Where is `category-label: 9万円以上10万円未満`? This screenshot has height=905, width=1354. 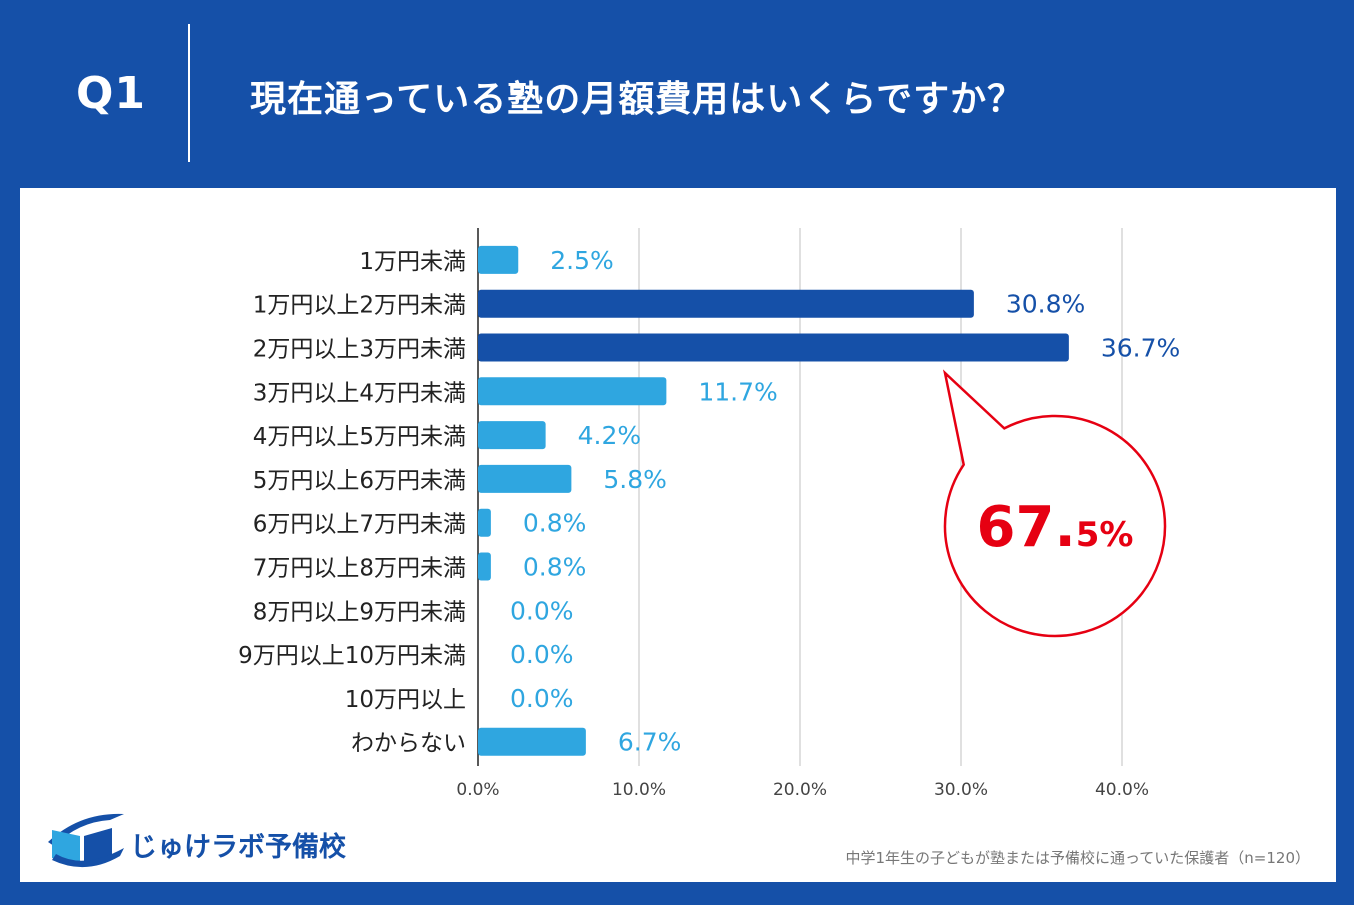 category-label: 9万円以上10万円未満 is located at coordinates (352, 656).